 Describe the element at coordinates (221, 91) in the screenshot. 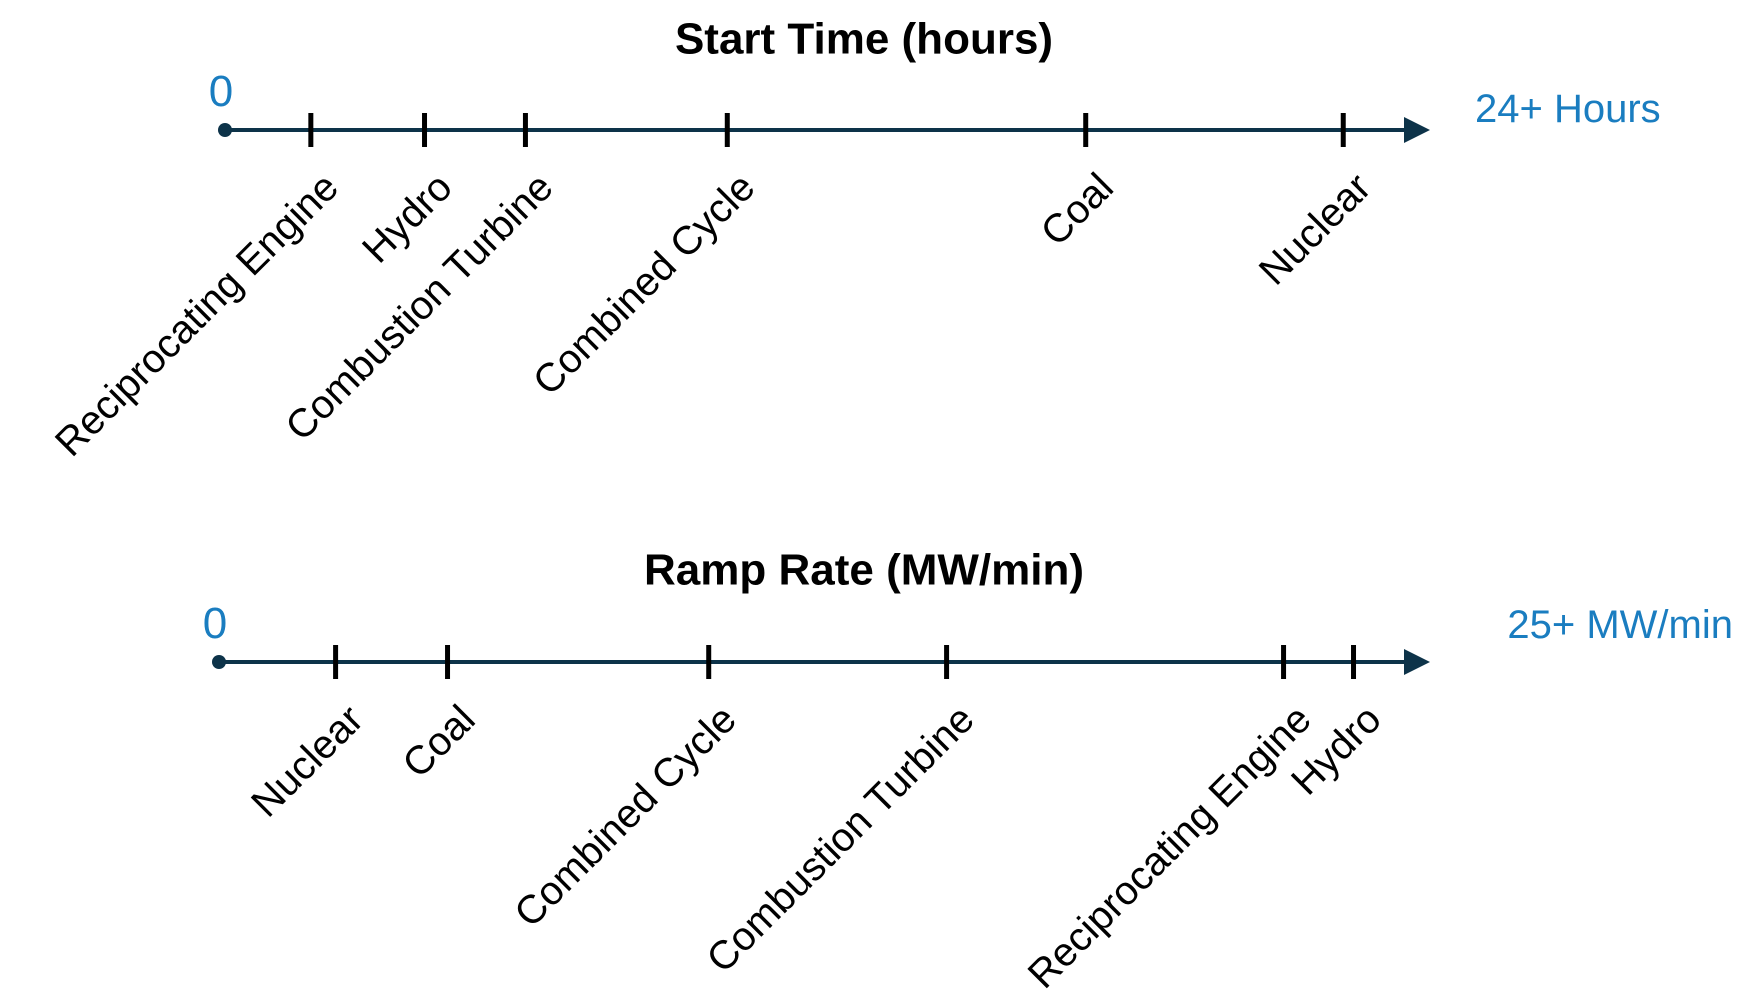

I see `start-time-zero-label: 0` at that location.